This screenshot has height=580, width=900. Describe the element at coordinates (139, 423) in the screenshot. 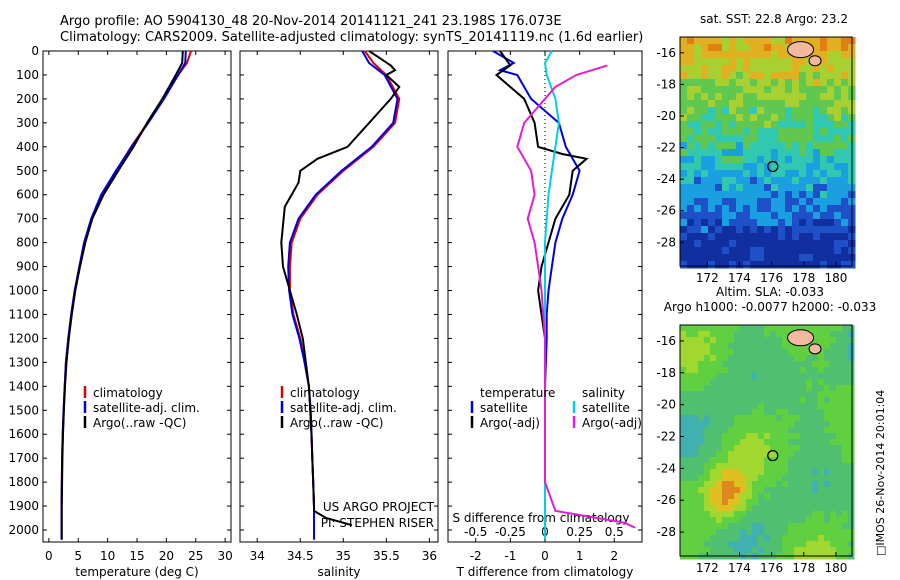

I see `temperature-legend-label: Argo(..raw -QC)` at that location.